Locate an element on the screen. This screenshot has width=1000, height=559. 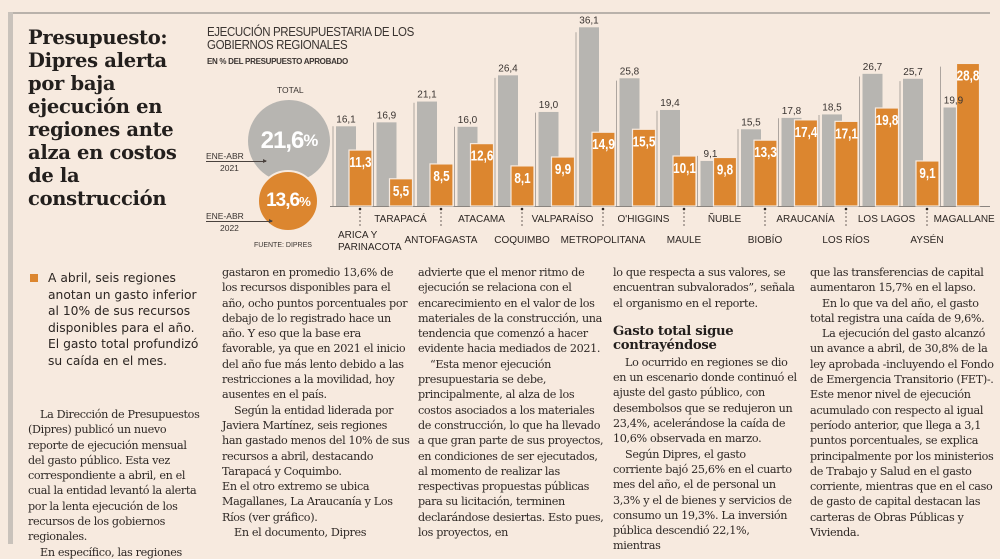
bar-label-2021: 19,9 is located at coordinates (954, 100).